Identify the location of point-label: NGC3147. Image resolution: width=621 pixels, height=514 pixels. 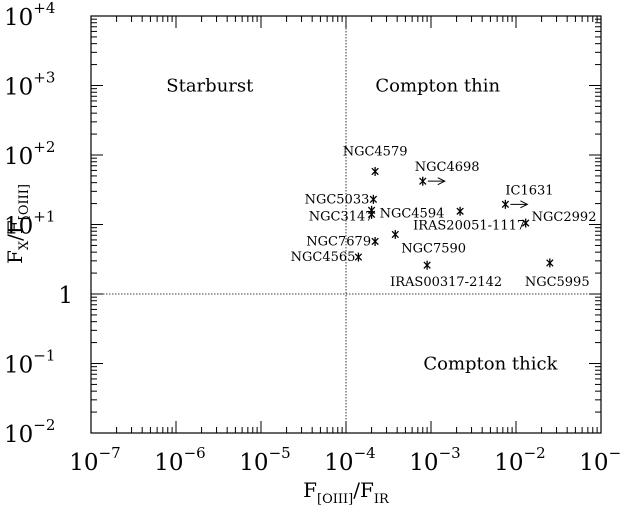
(341, 216).